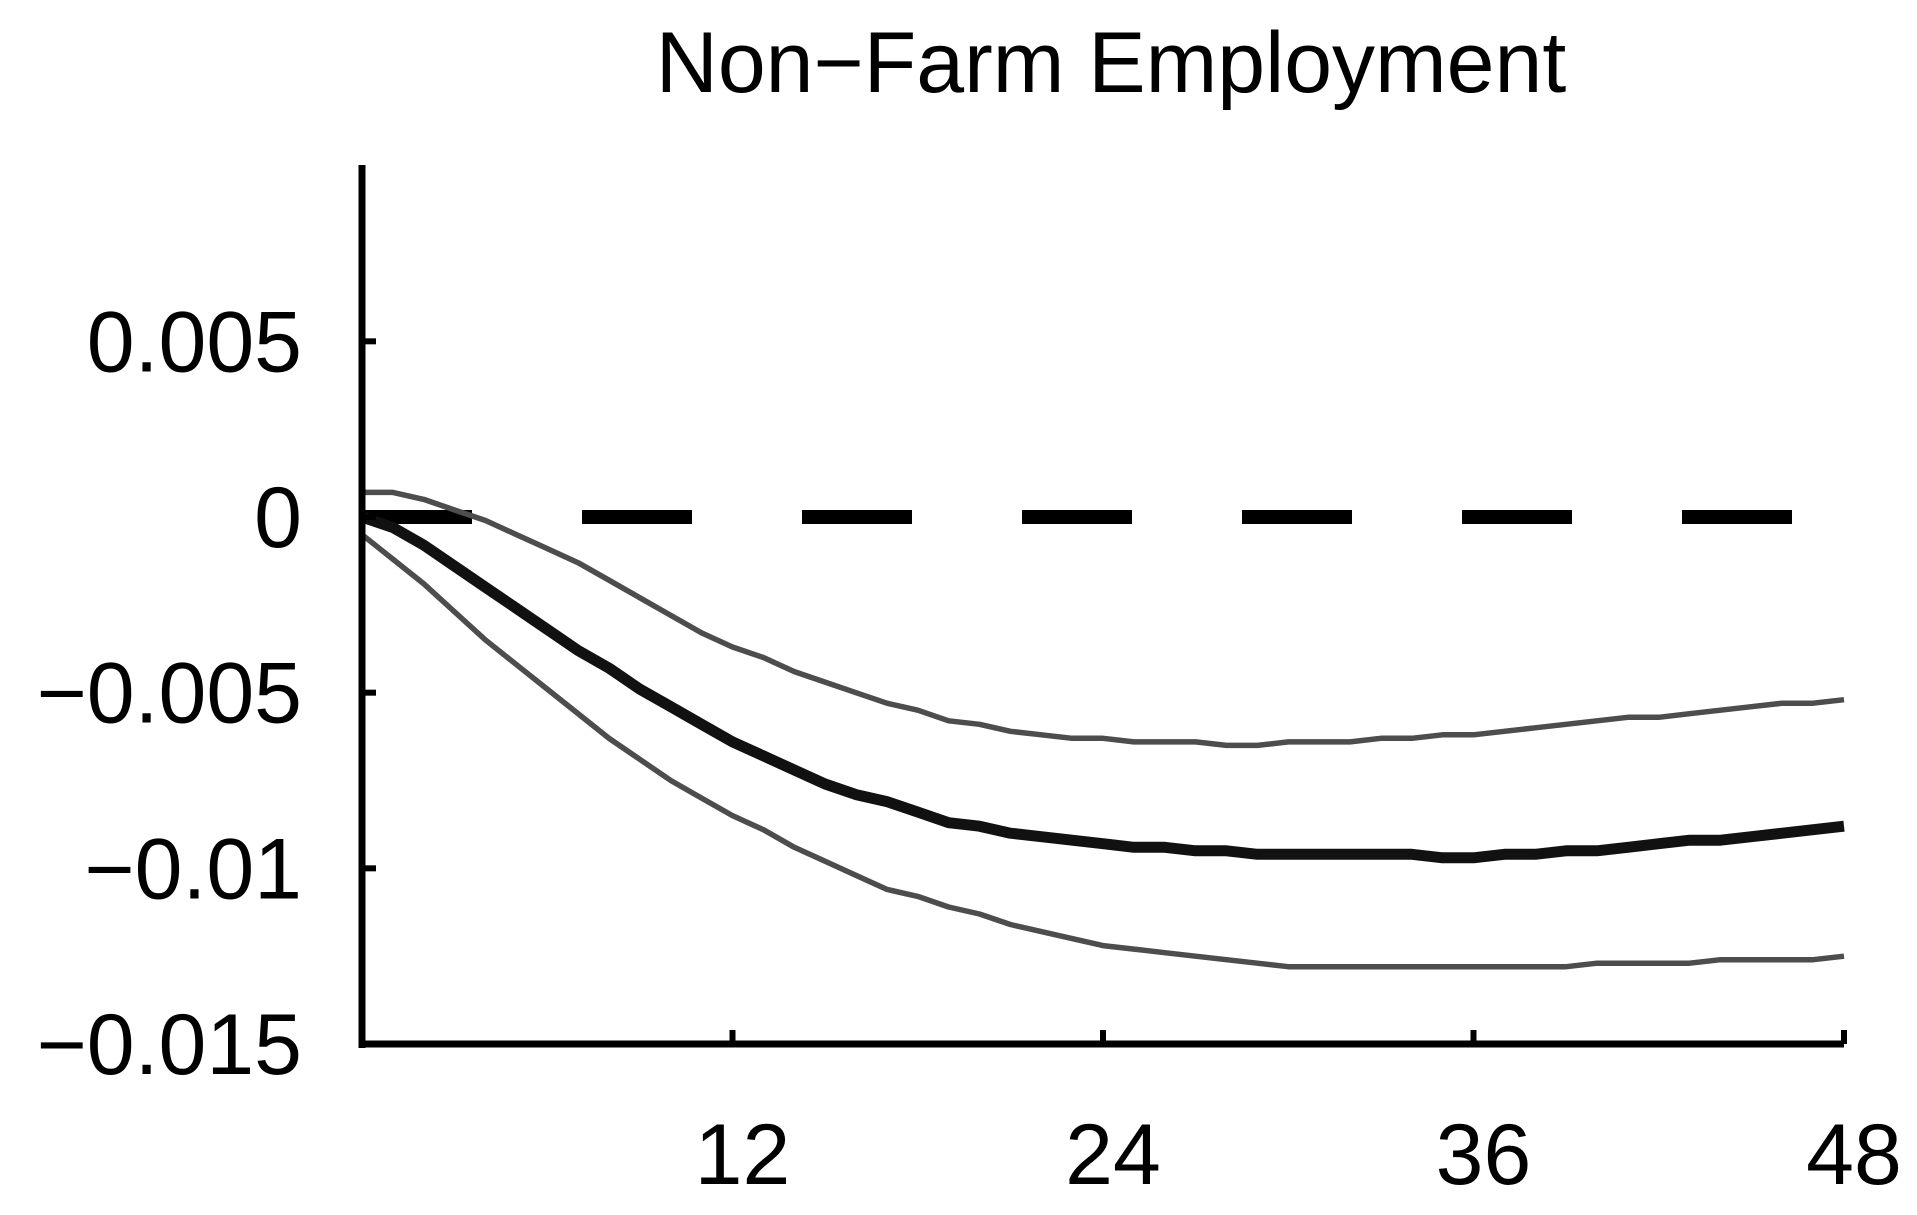 The width and height of the screenshot is (1917, 1215). Describe the element at coordinates (1854, 1155) in the screenshot. I see `x-tick-label: 48` at that location.